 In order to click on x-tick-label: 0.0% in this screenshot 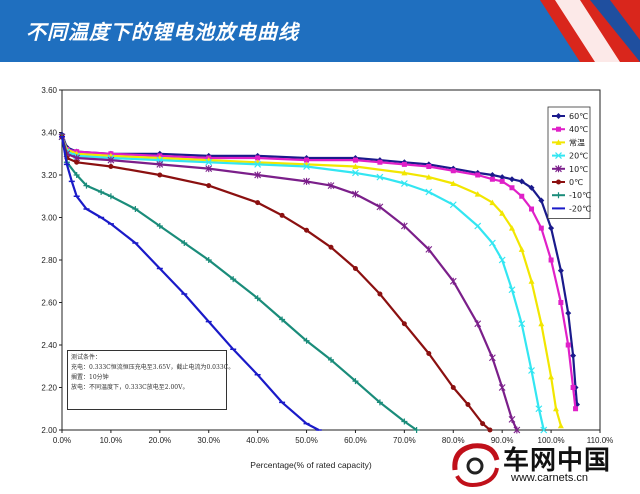, I will do `click(62, 440)`.